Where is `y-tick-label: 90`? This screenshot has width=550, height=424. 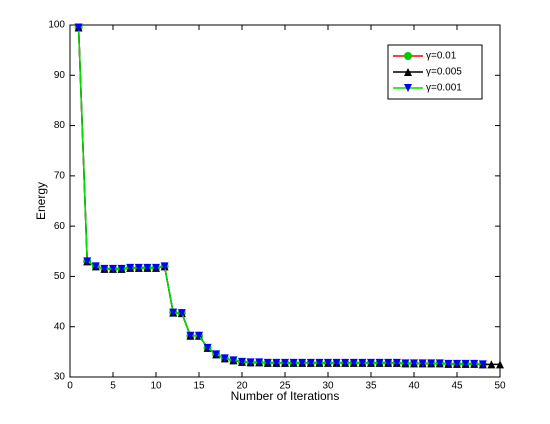
y-tick-label: 90 is located at coordinates (60, 75).